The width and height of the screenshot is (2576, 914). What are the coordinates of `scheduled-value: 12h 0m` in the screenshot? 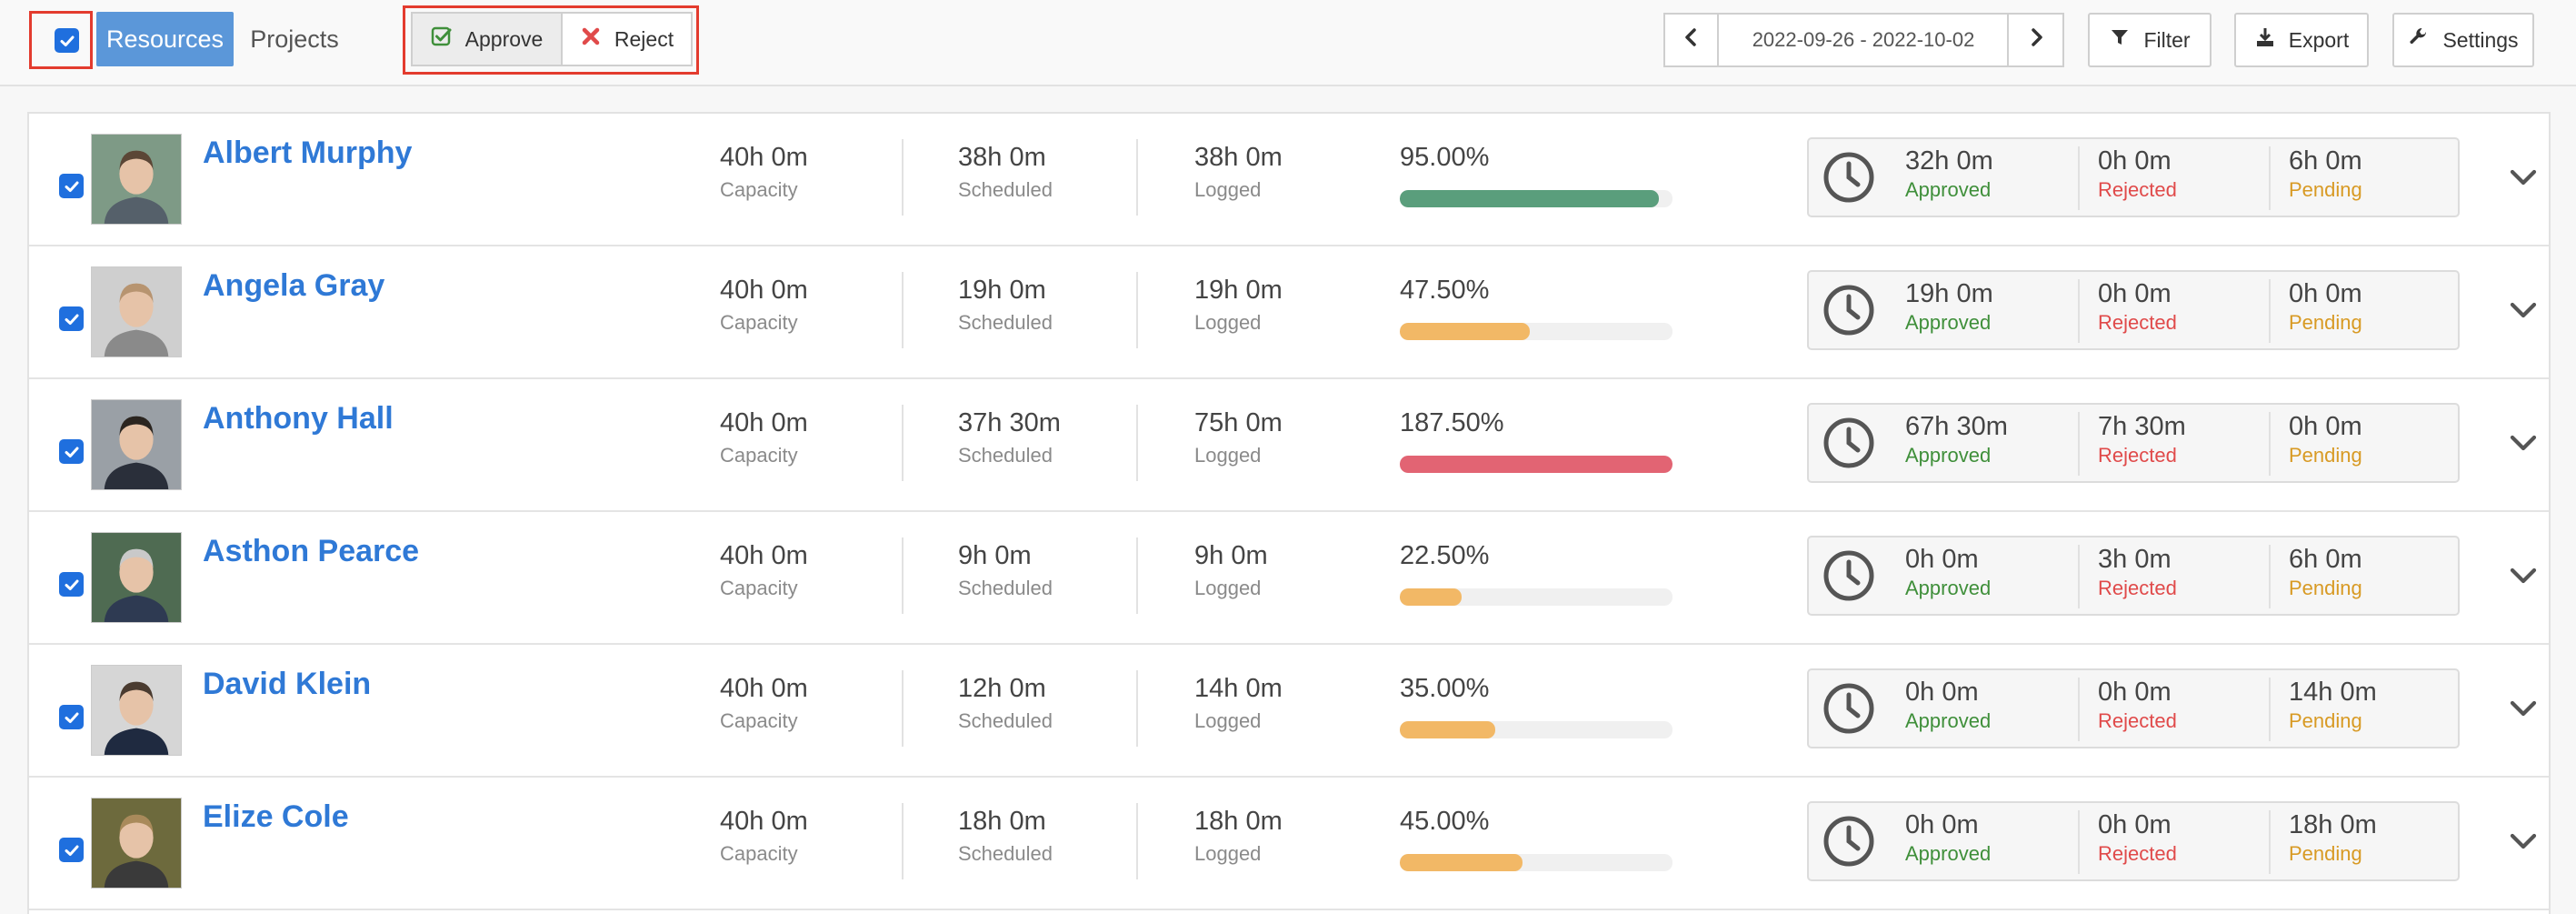 It's located at (1002, 688).